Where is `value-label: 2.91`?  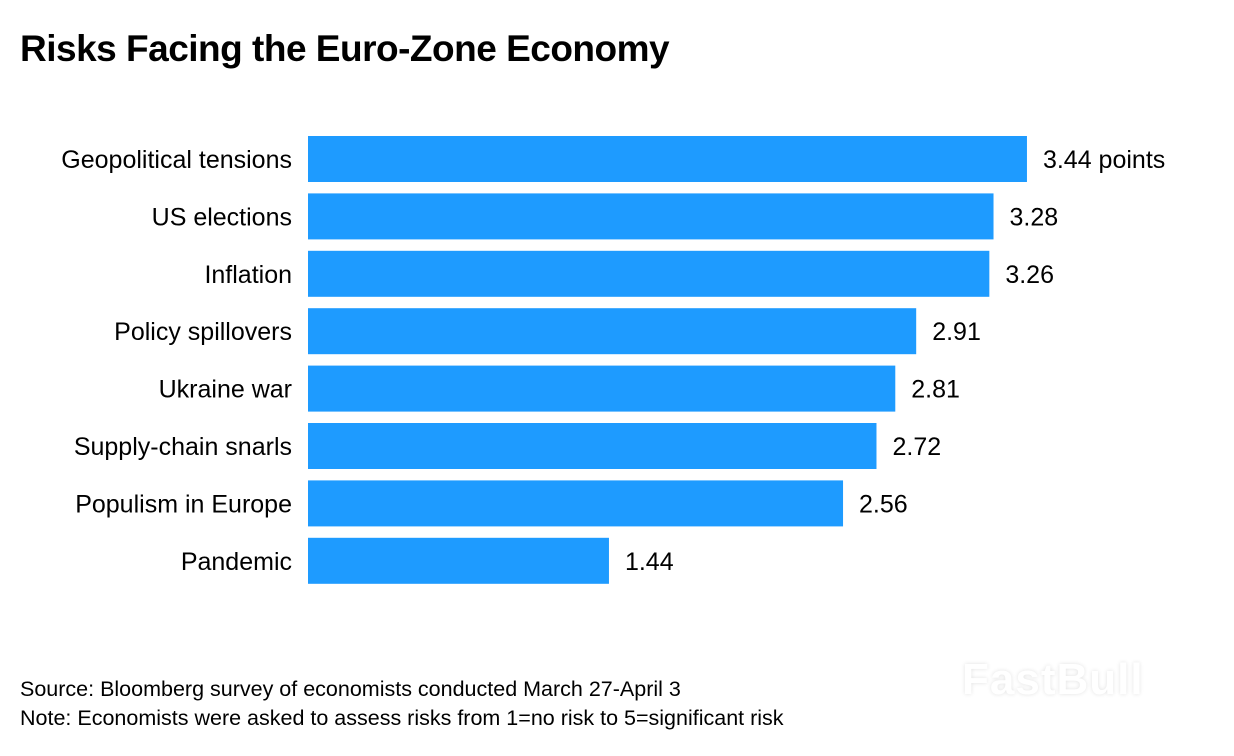 value-label: 2.91 is located at coordinates (956, 332).